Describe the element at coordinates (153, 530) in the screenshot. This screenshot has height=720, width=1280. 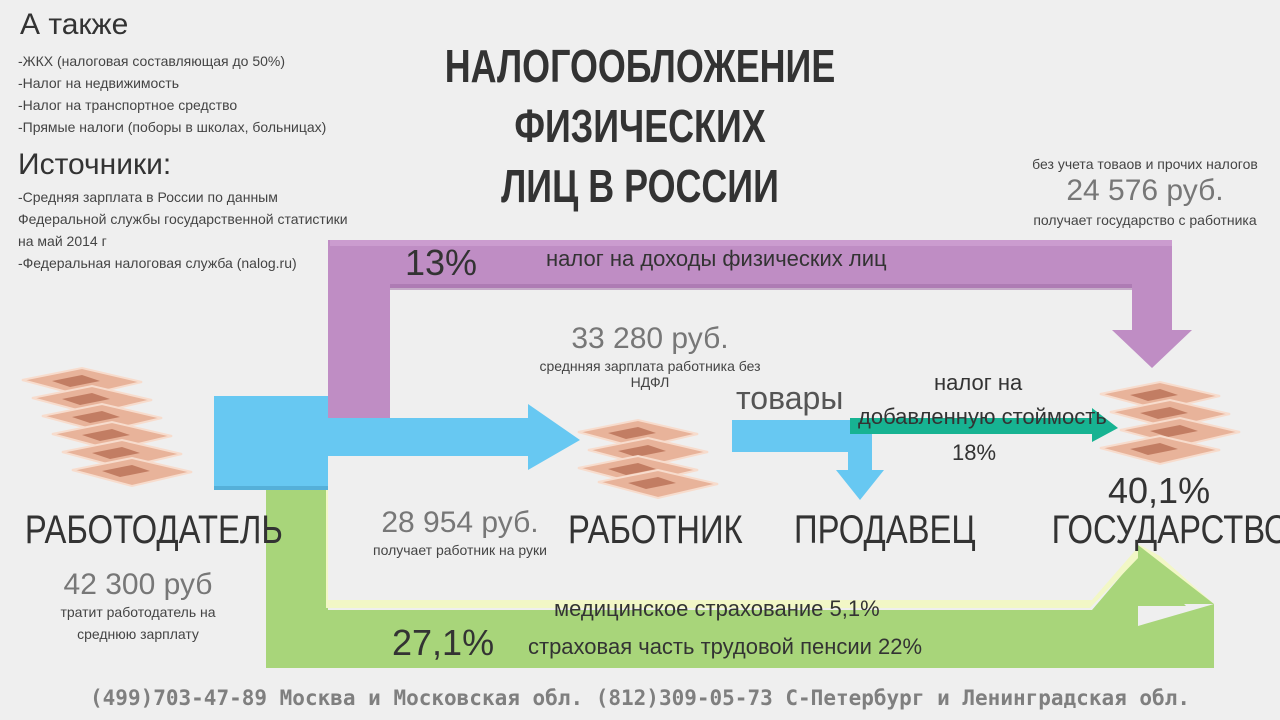
I see `employer-label: РАБОТОДАТЕЛЬ` at that location.